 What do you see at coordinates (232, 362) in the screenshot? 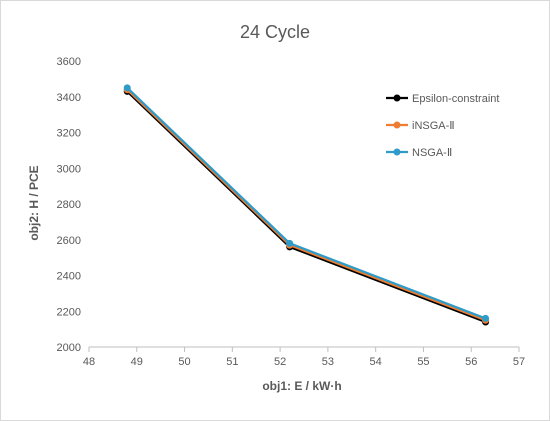
I see `x-tick-label: 51` at bounding box center [232, 362].